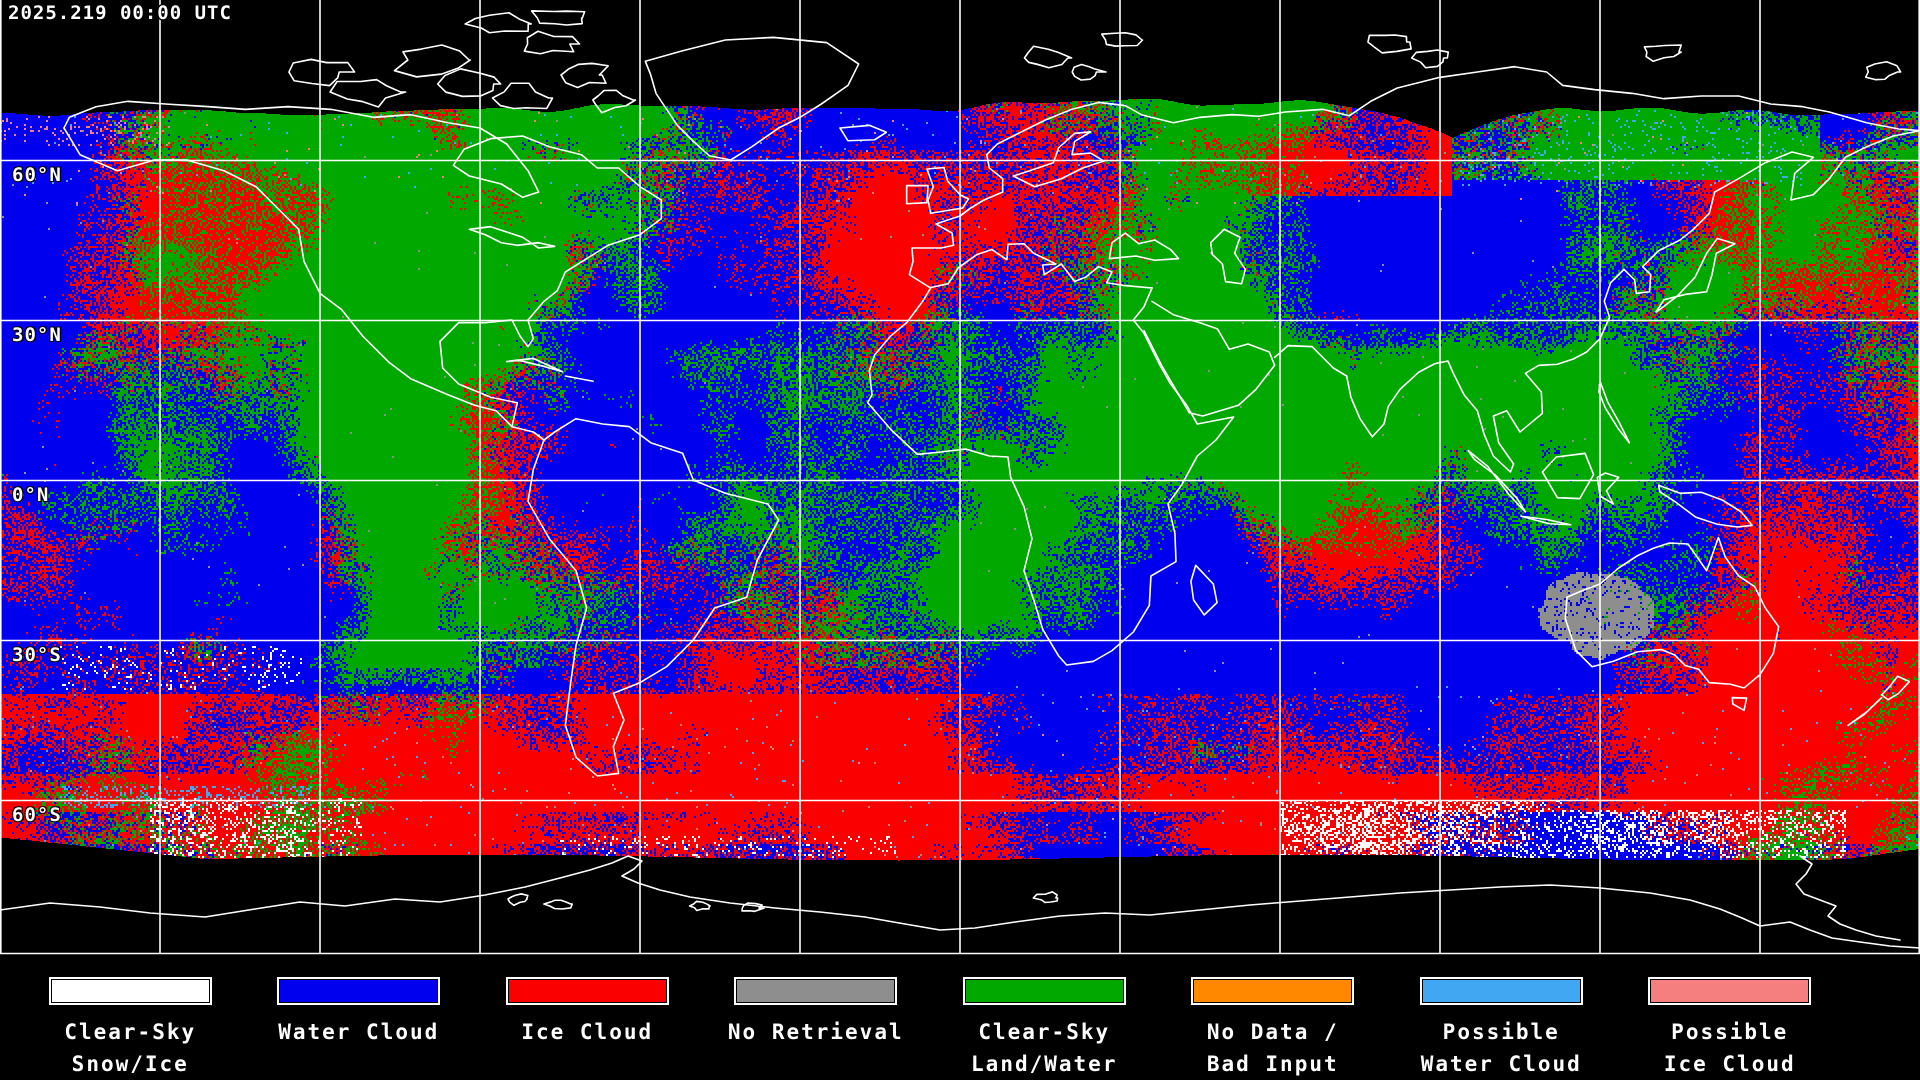  Describe the element at coordinates (37, 175) in the screenshot. I see `lat-label-60n: 60°N` at that location.